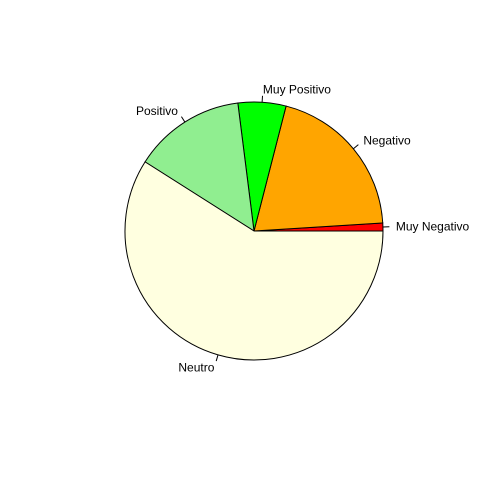 This screenshot has height=480, width=480. What do you see at coordinates (433, 227) in the screenshot?
I see `slice-label-muy-negativo: Muy Negativo` at bounding box center [433, 227].